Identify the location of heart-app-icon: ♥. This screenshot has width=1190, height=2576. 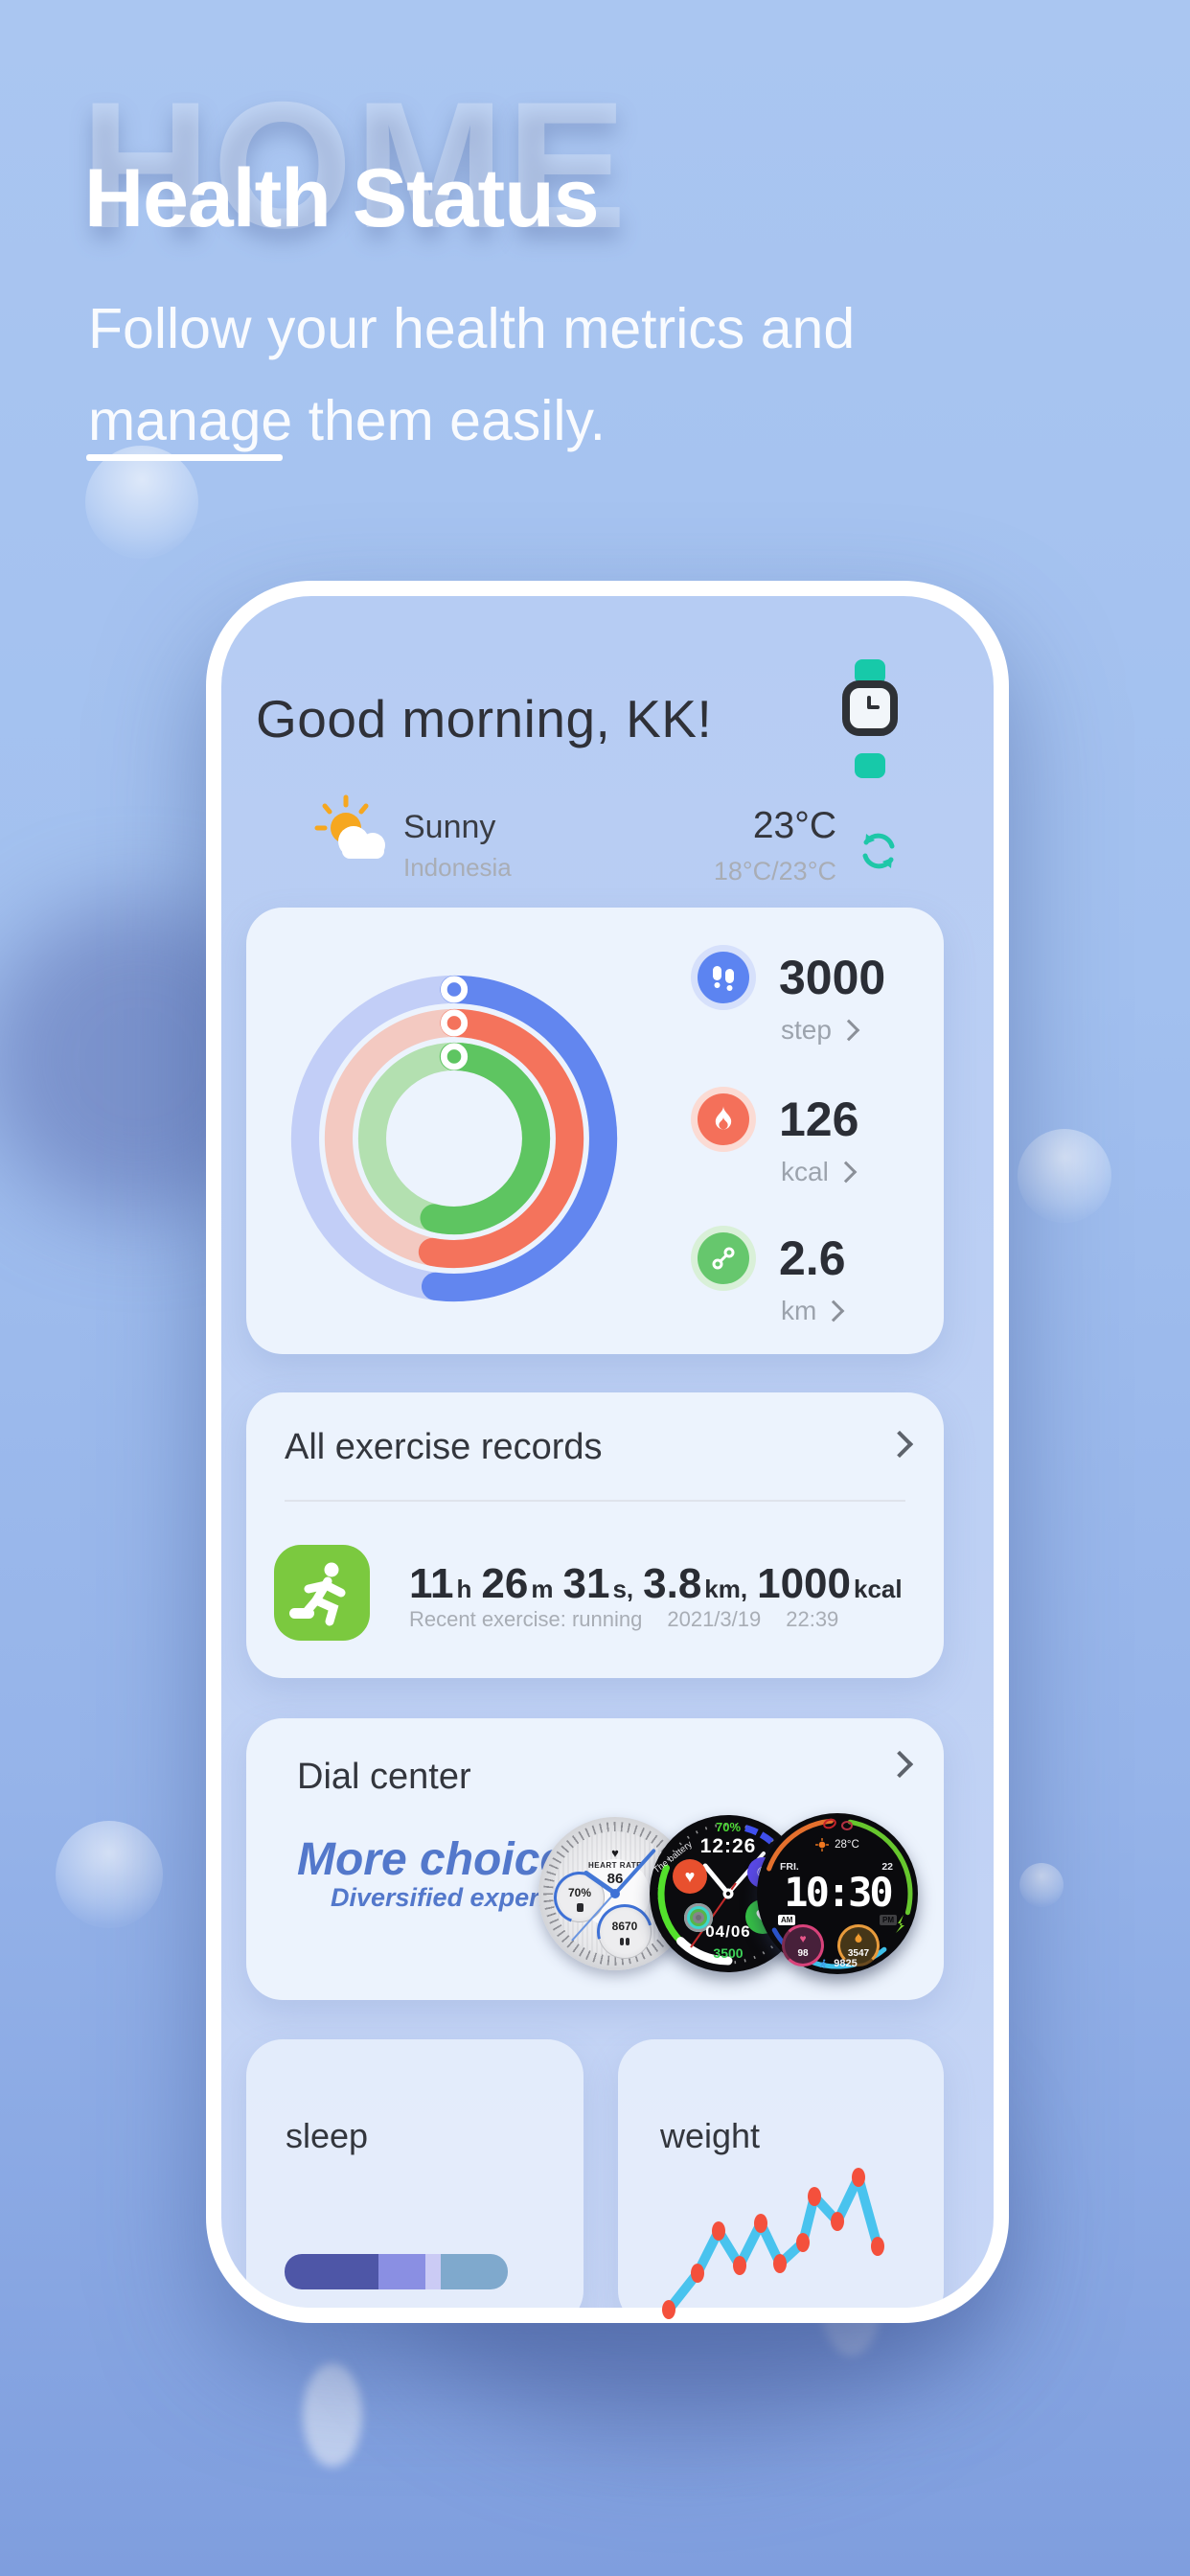
(690, 1876).